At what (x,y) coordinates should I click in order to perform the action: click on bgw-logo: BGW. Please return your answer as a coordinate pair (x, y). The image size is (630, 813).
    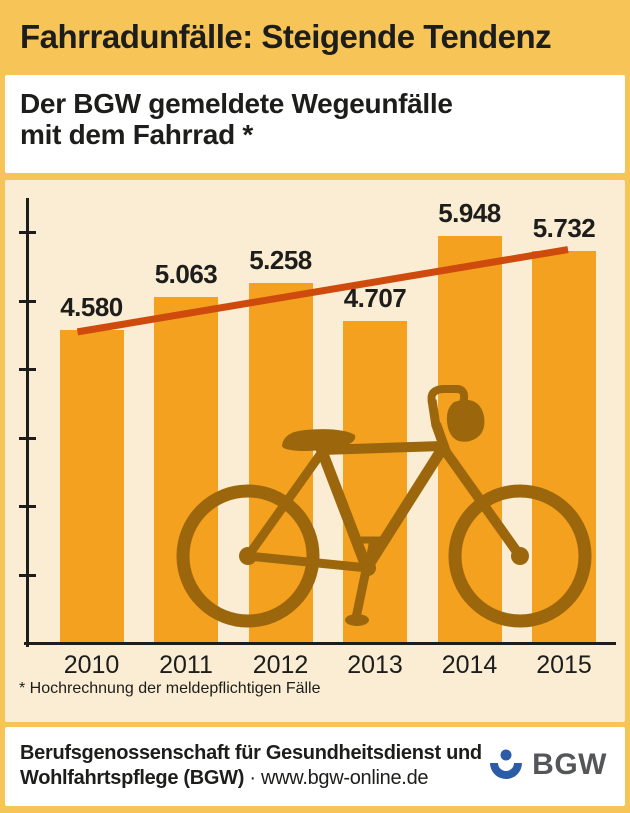
    Looking at the image, I should click on (547, 765).